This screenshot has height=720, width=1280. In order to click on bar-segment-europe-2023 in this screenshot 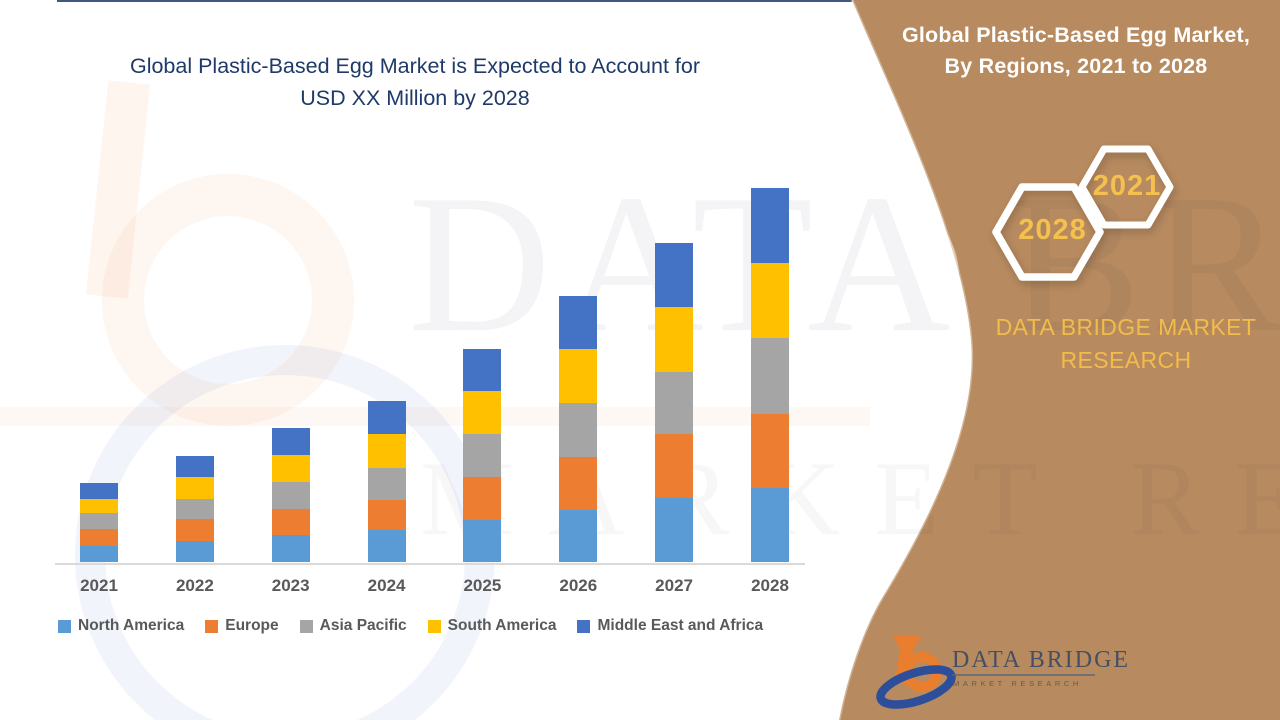, I will do `click(290, 522)`.